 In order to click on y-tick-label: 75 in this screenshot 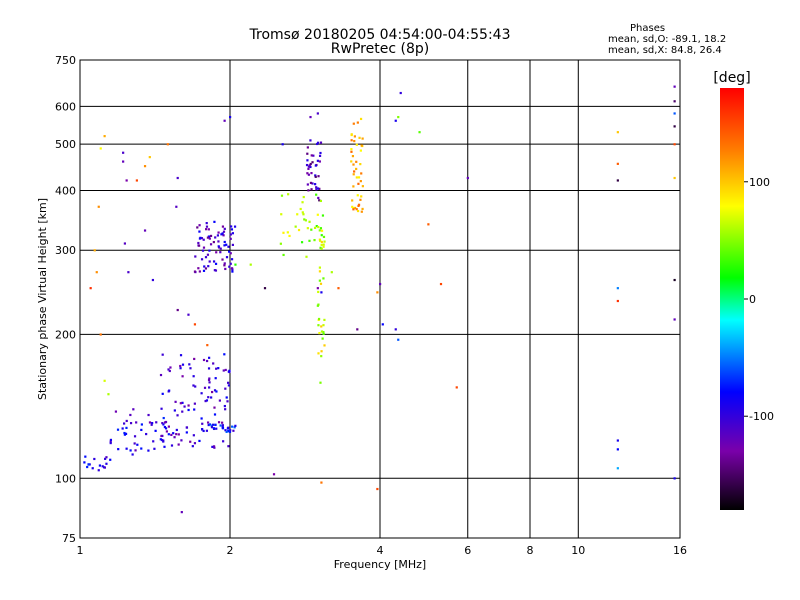, I will do `click(69, 538)`.